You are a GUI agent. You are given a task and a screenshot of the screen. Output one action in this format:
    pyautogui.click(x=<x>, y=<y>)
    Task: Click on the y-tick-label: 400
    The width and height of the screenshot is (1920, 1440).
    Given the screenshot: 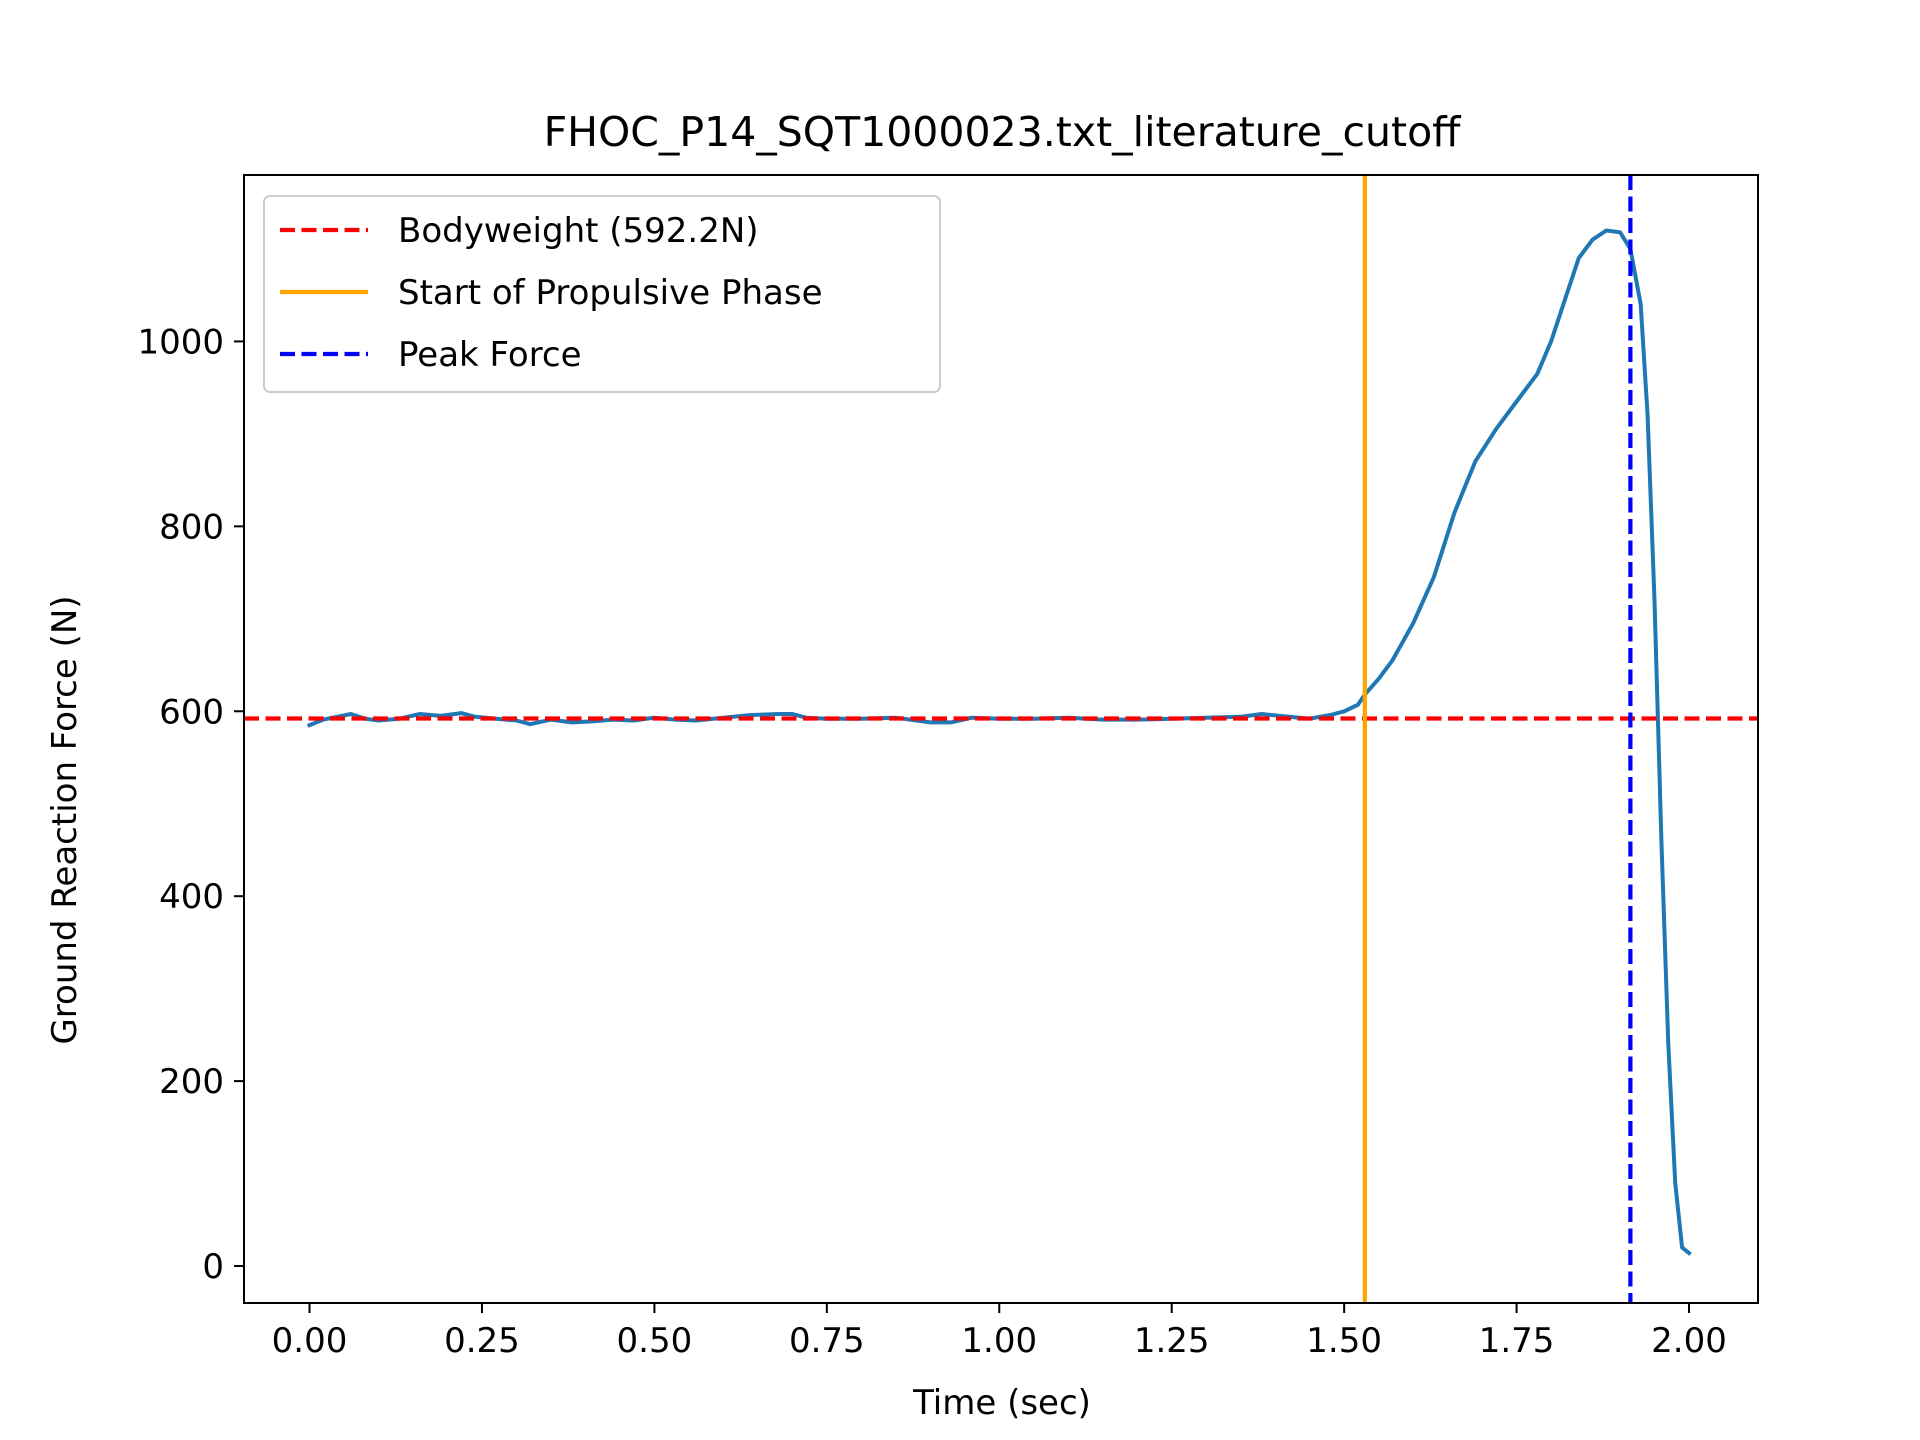 What is the action you would take?
    pyautogui.click(x=191, y=897)
    